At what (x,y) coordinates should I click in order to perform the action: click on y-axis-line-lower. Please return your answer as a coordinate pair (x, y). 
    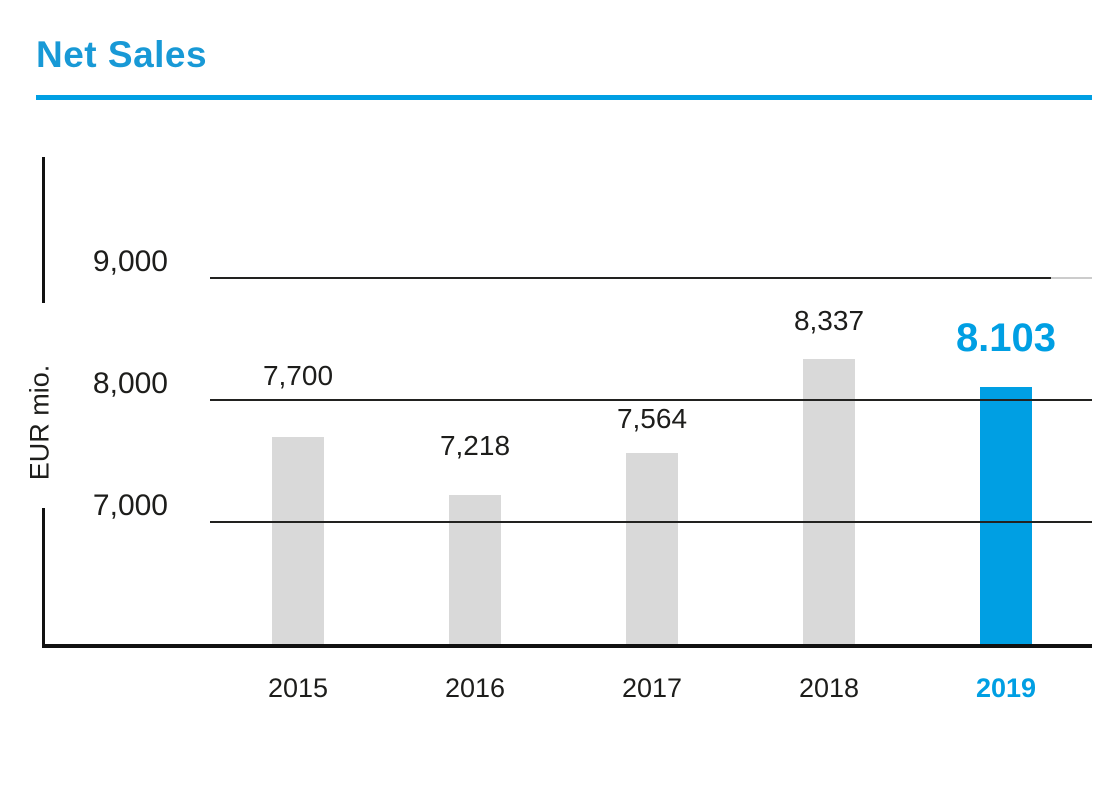
    Looking at the image, I should click on (43, 577).